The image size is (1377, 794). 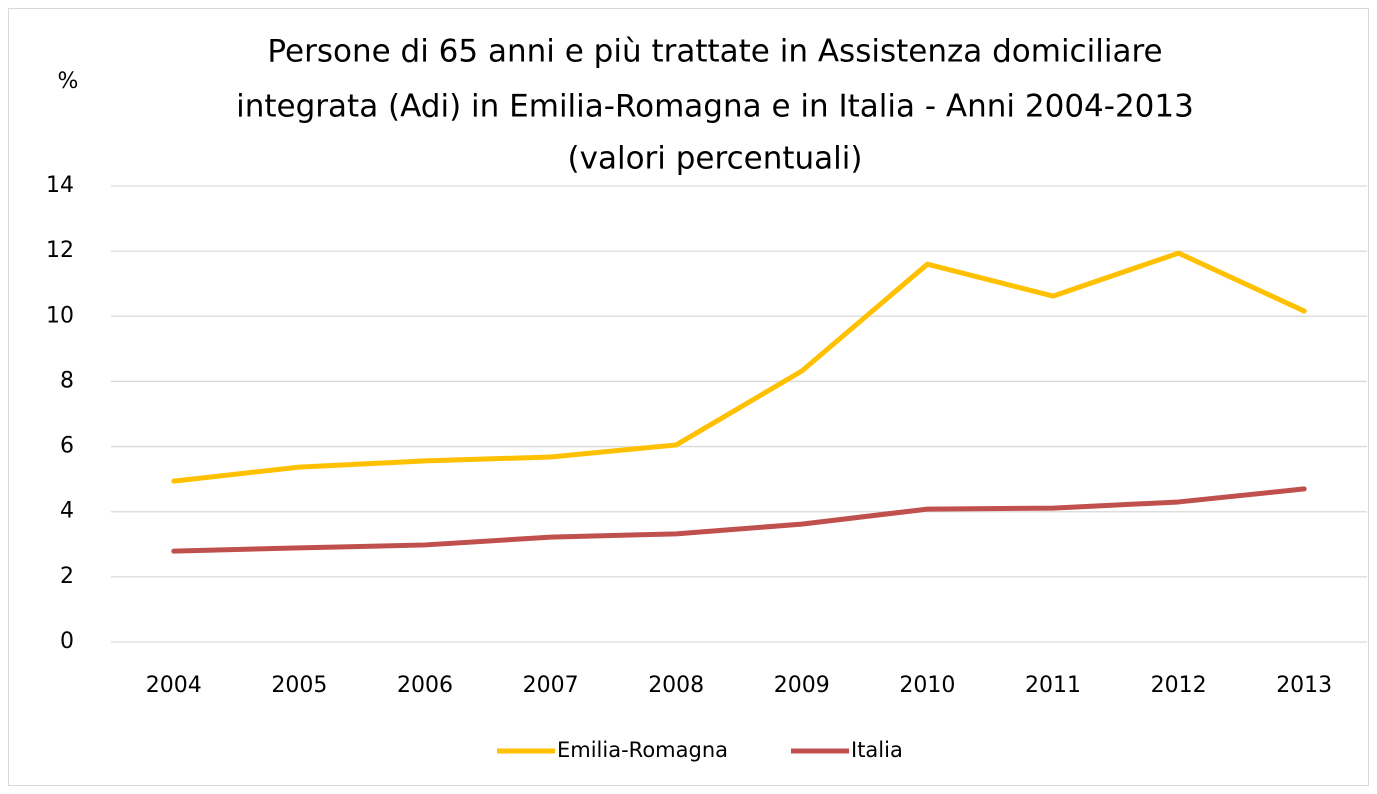 What do you see at coordinates (174, 685) in the screenshot?
I see `x-tick-label: 2004` at bounding box center [174, 685].